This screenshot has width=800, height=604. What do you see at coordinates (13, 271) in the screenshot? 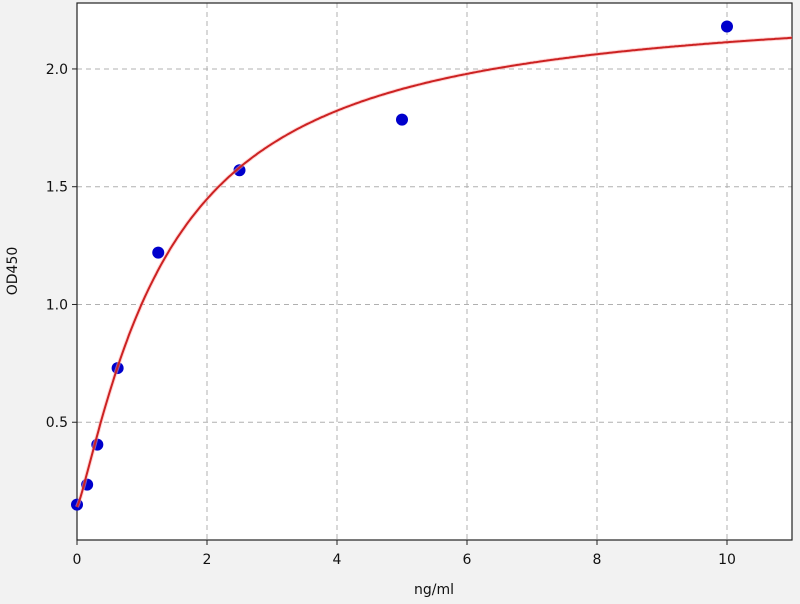
I see `y-axis-label: OD450` at bounding box center [13, 271].